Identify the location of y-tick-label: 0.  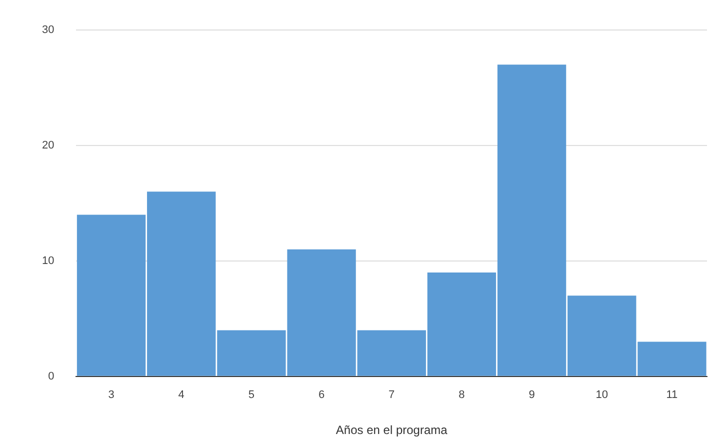
(51, 376).